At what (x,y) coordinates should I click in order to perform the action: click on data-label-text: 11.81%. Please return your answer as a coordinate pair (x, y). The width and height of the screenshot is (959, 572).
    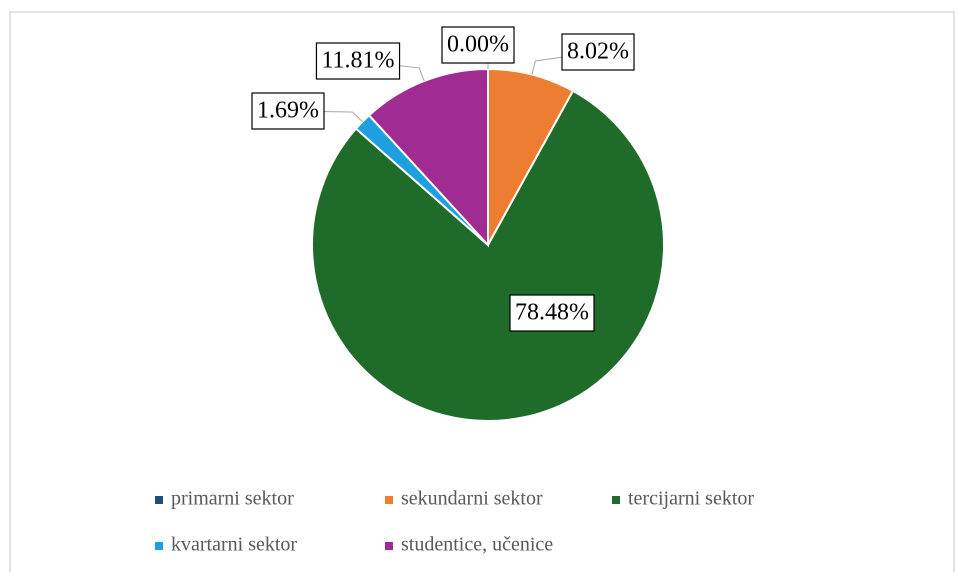
    Looking at the image, I should click on (357, 61).